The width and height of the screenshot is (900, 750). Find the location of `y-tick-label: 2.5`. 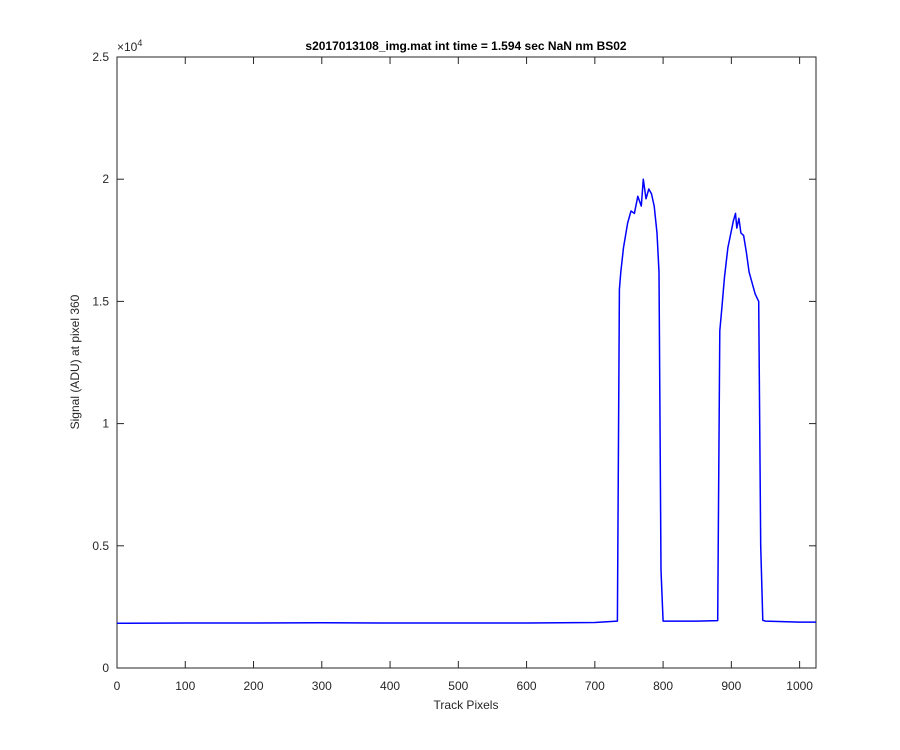

y-tick-label: 2.5 is located at coordinates (100, 57).